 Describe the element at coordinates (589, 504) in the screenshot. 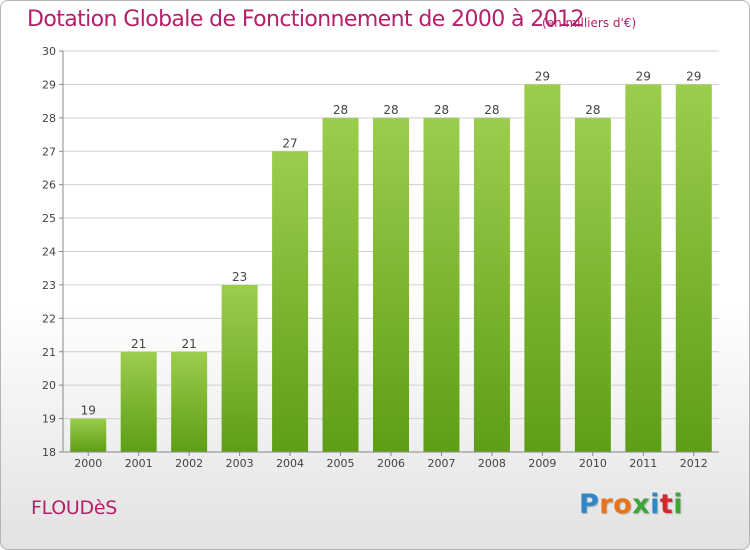

I see `logo-letter: P` at that location.